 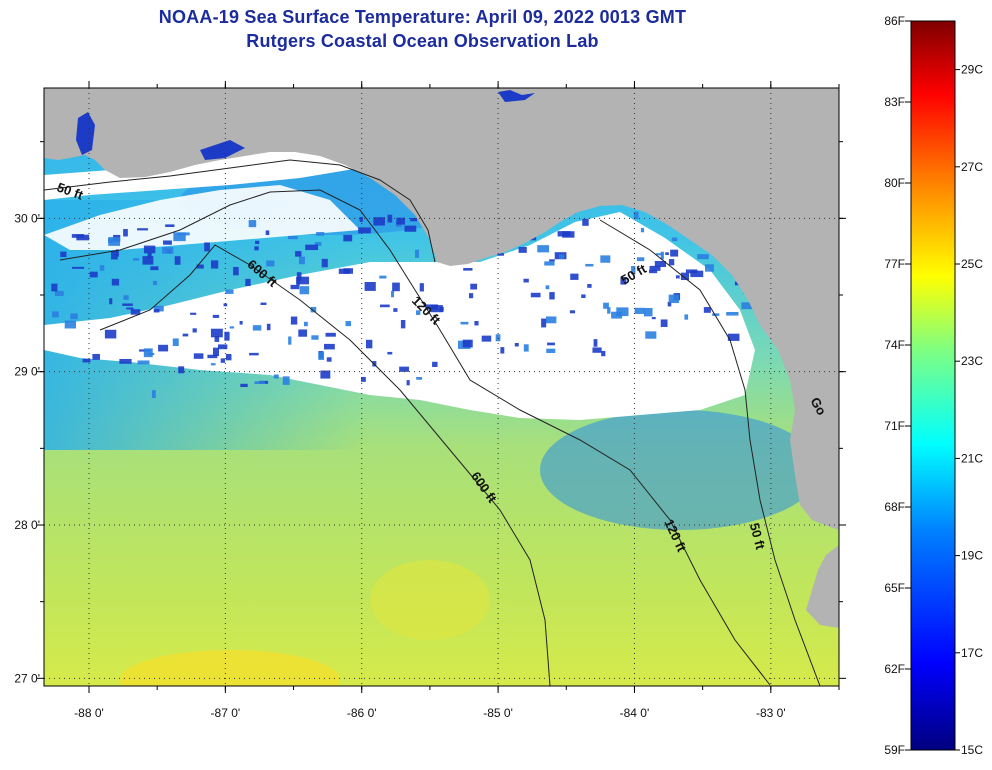 What do you see at coordinates (894, 102) in the screenshot?
I see `colorbar-f-label: 83F` at bounding box center [894, 102].